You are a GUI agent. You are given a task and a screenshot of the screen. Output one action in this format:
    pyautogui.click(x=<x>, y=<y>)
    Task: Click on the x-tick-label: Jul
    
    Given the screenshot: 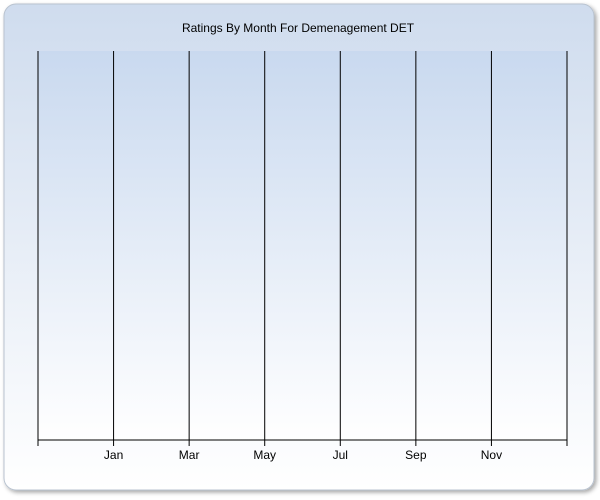 What is the action you would take?
    pyautogui.click(x=340, y=455)
    